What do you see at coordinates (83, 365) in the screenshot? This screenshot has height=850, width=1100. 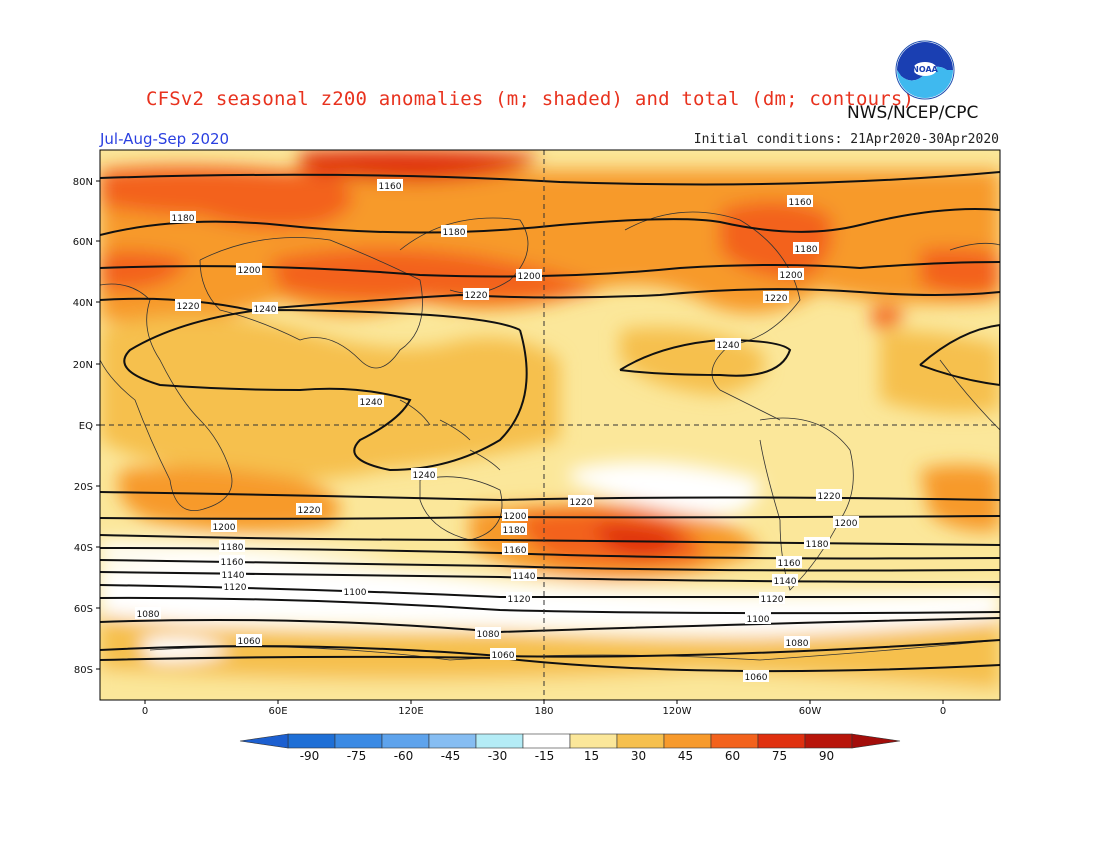 I see `lat-tick-label: 20N` at bounding box center [83, 365].